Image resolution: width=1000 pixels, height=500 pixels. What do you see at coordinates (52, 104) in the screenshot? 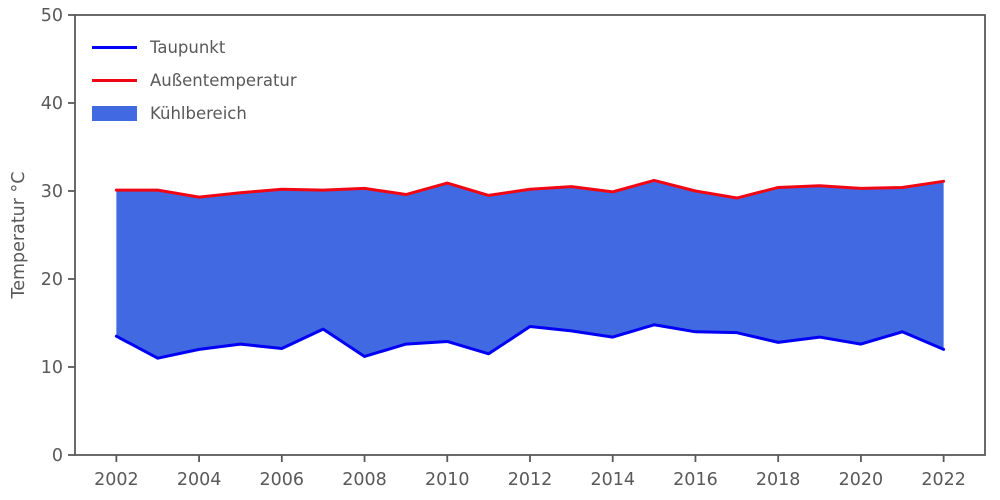
I see `y-tick-label: 40` at bounding box center [52, 104].